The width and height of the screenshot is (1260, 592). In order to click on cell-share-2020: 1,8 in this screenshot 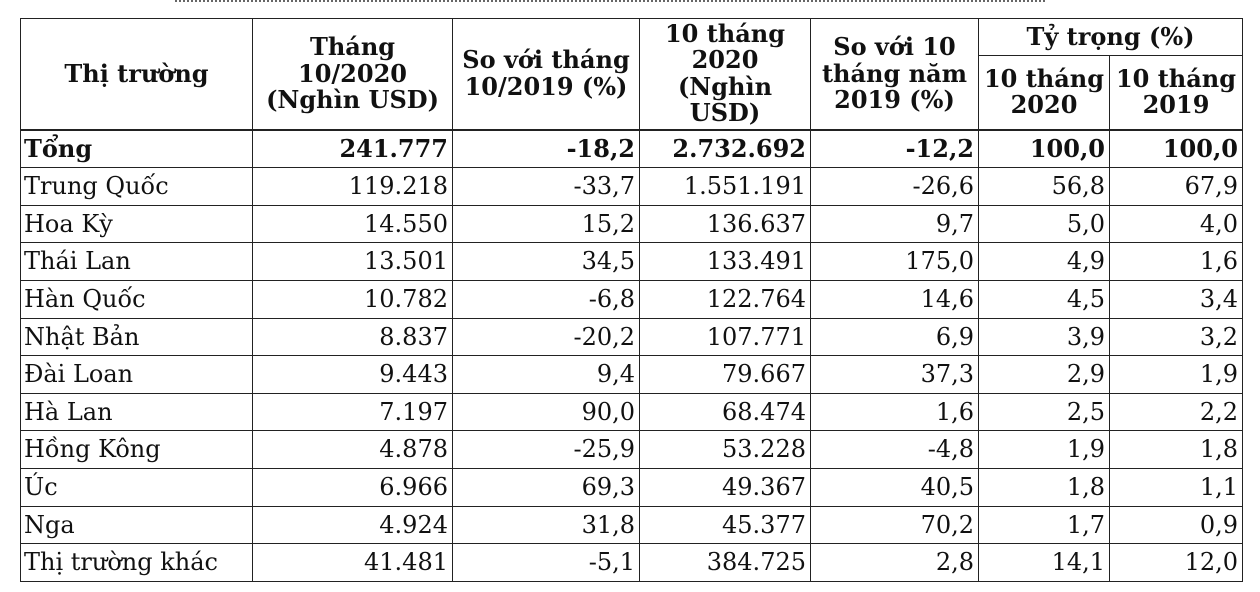, I will do `click(1044, 487)`.